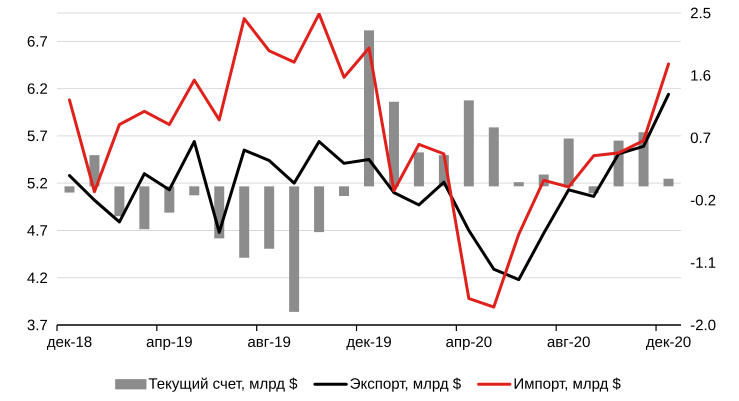  What do you see at coordinates (69, 343) in the screenshot?
I see `x-tick-label: дек-18` at bounding box center [69, 343].